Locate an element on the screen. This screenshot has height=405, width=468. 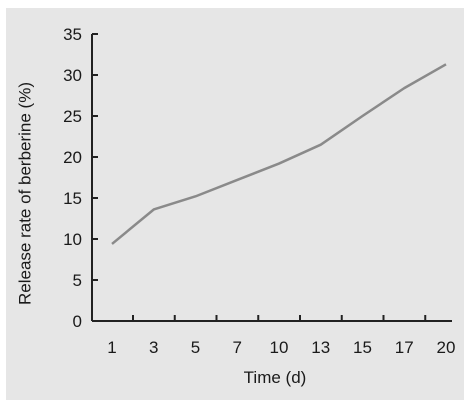
x-axis-label: Time (d) is located at coordinates (275, 377).